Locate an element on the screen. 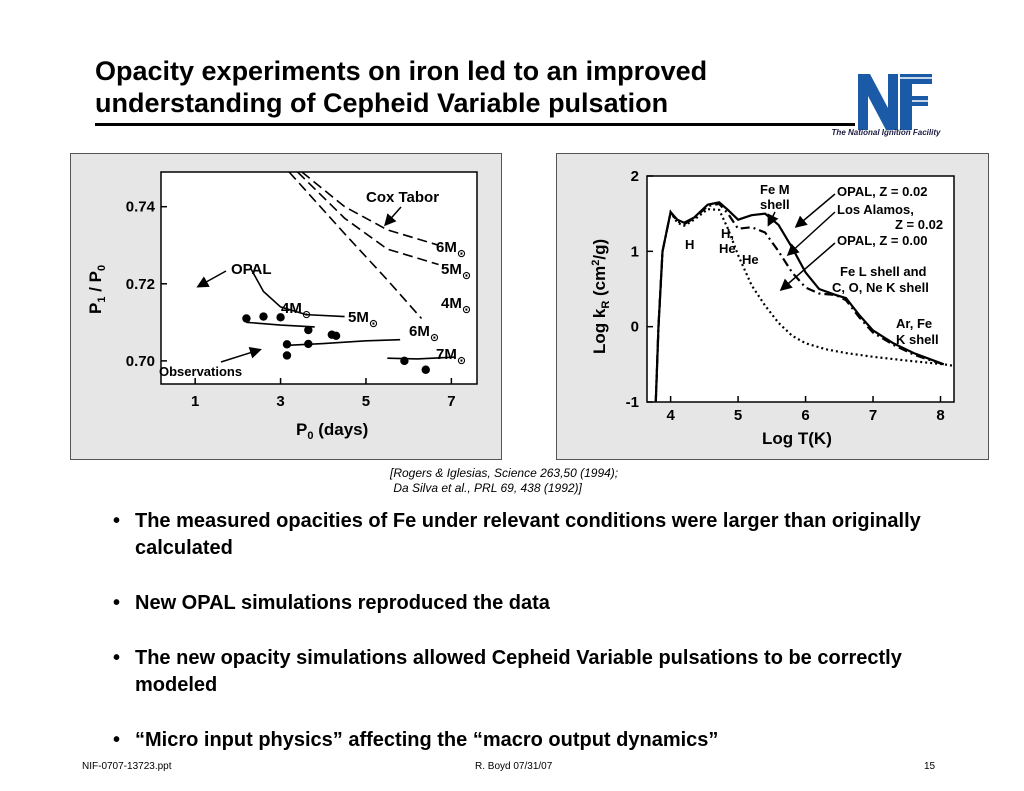 Image resolution: width=1024 pixels, height=791 pixels. label-h-he-1: H, is located at coordinates (727, 233).